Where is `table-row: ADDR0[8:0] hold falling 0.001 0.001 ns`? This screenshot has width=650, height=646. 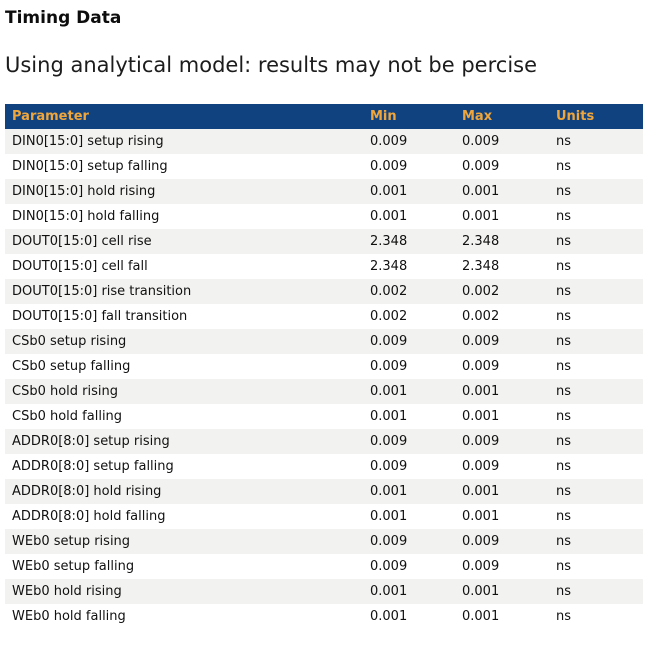
table-row: ADDR0[8:0] hold falling 0.001 0.001 ns is located at coordinates (324, 516).